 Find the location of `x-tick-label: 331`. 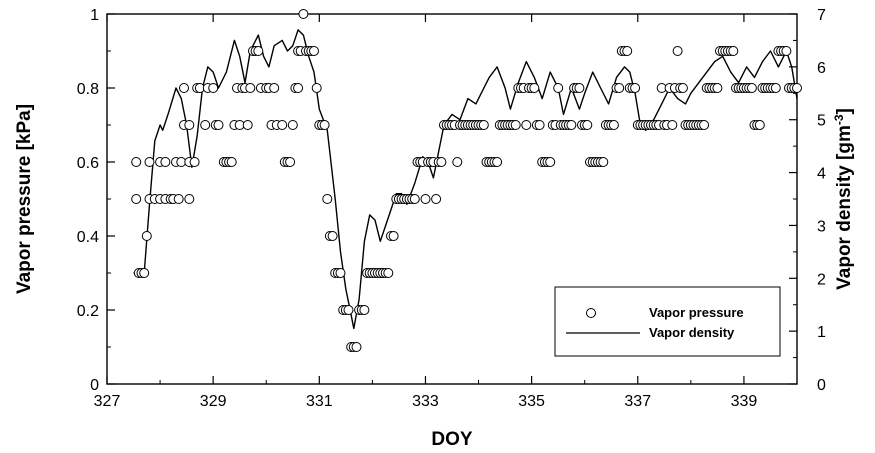

x-tick-label: 331 is located at coordinates (319, 401).